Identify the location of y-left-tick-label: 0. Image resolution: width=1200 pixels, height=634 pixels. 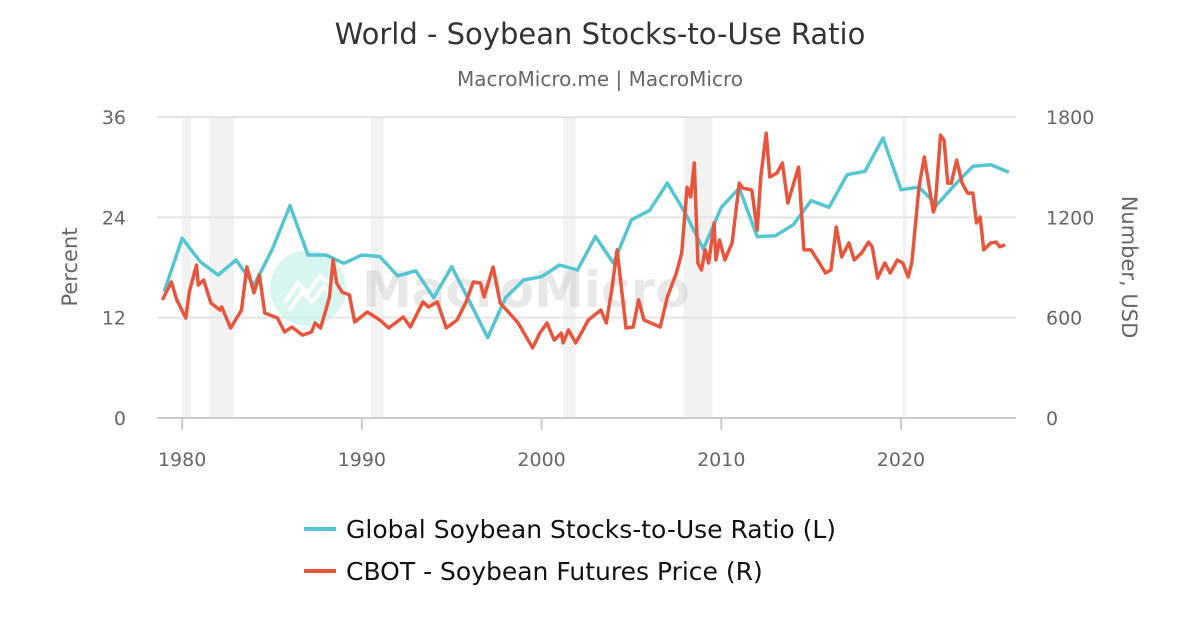
(120, 419).